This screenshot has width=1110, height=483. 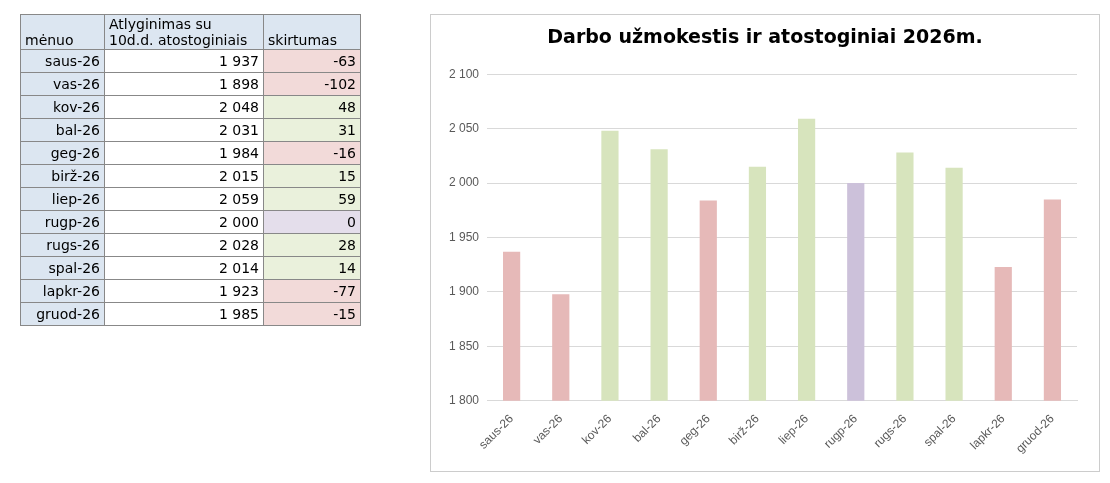 What do you see at coordinates (71, 291) in the screenshot?
I see `category-label: lapkr-26` at bounding box center [71, 291].